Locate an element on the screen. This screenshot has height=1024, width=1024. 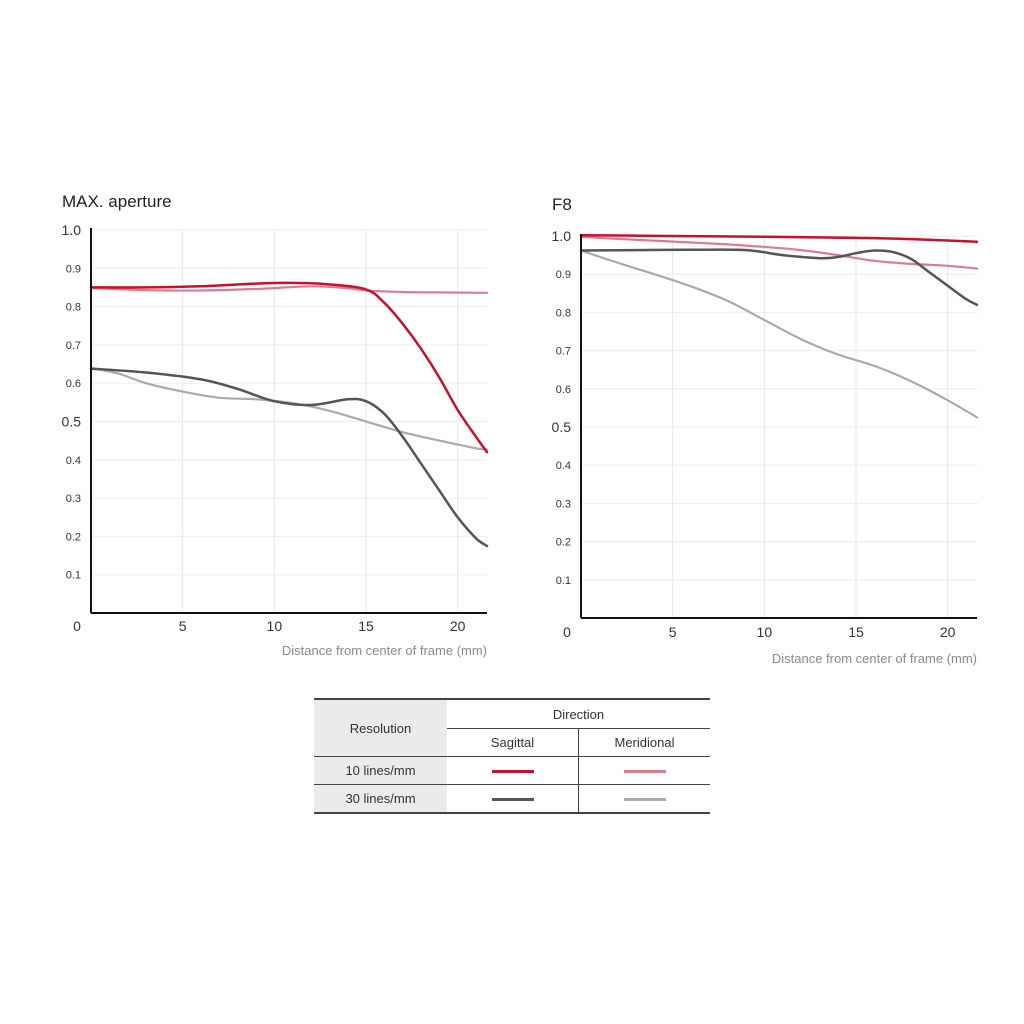
chart-title: MAX. aperture is located at coordinates (117, 201).